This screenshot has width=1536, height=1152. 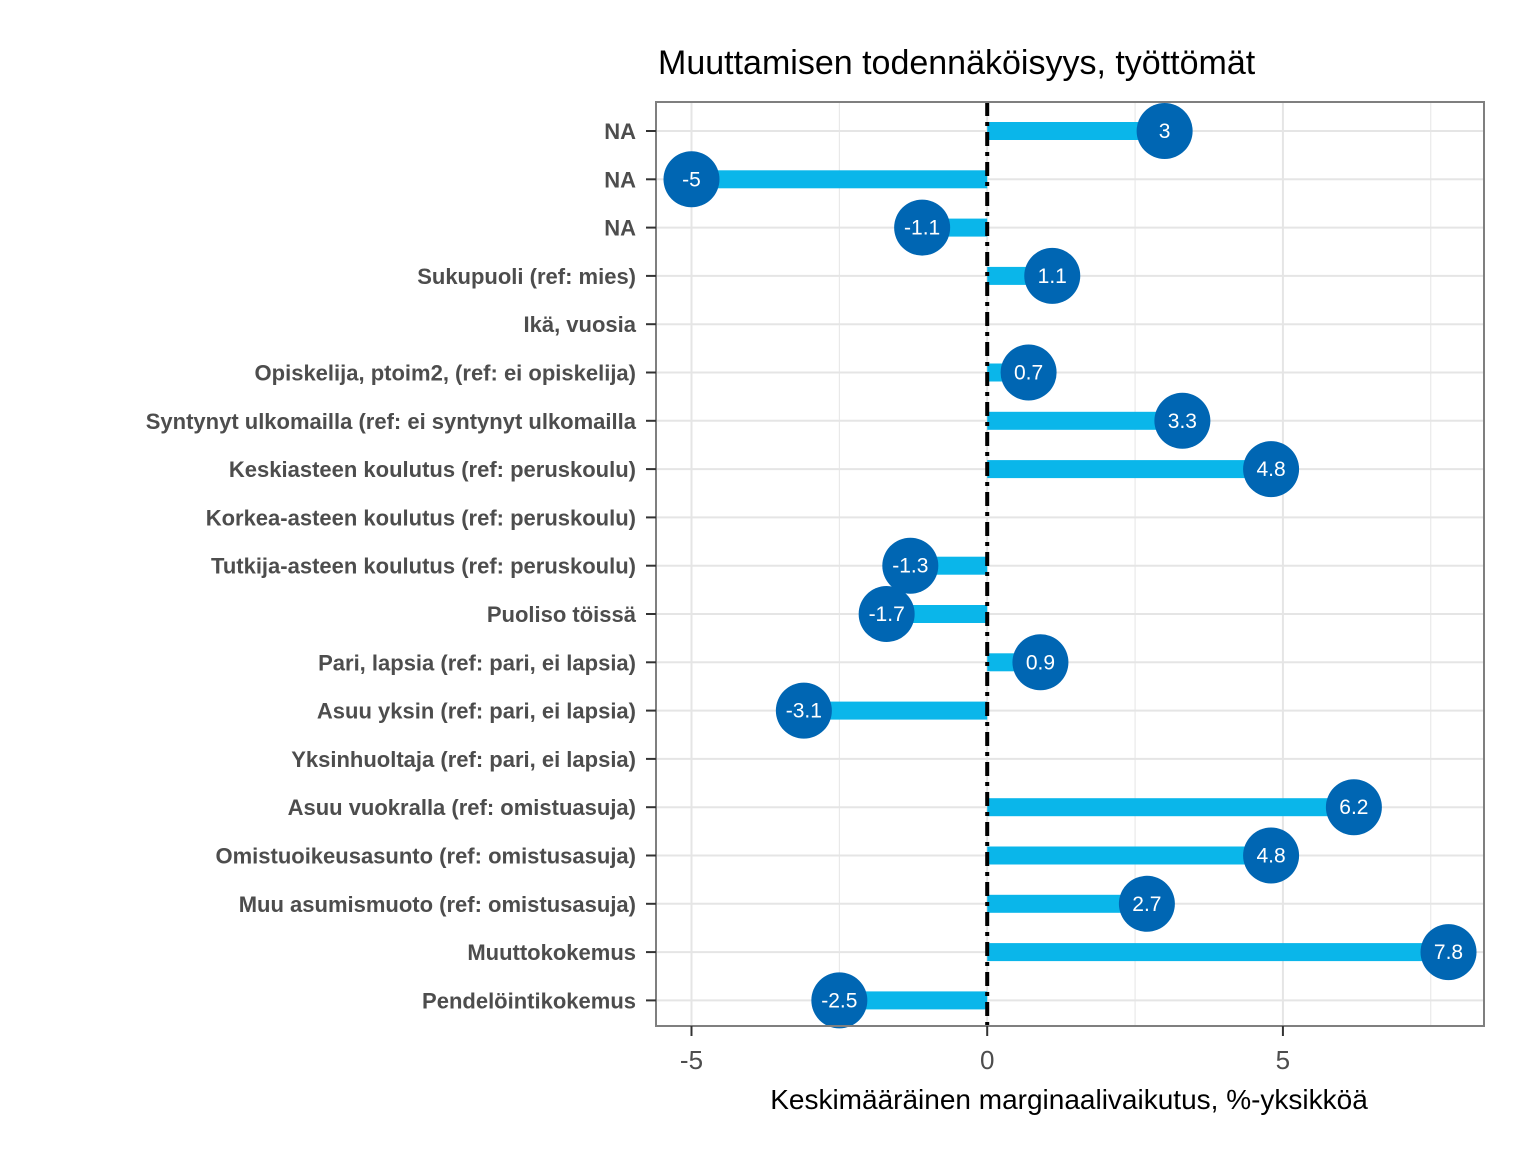 I want to click on category-label: Yksinhuoltaja (ref: pari, ei lapsia), so click(x=463, y=759).